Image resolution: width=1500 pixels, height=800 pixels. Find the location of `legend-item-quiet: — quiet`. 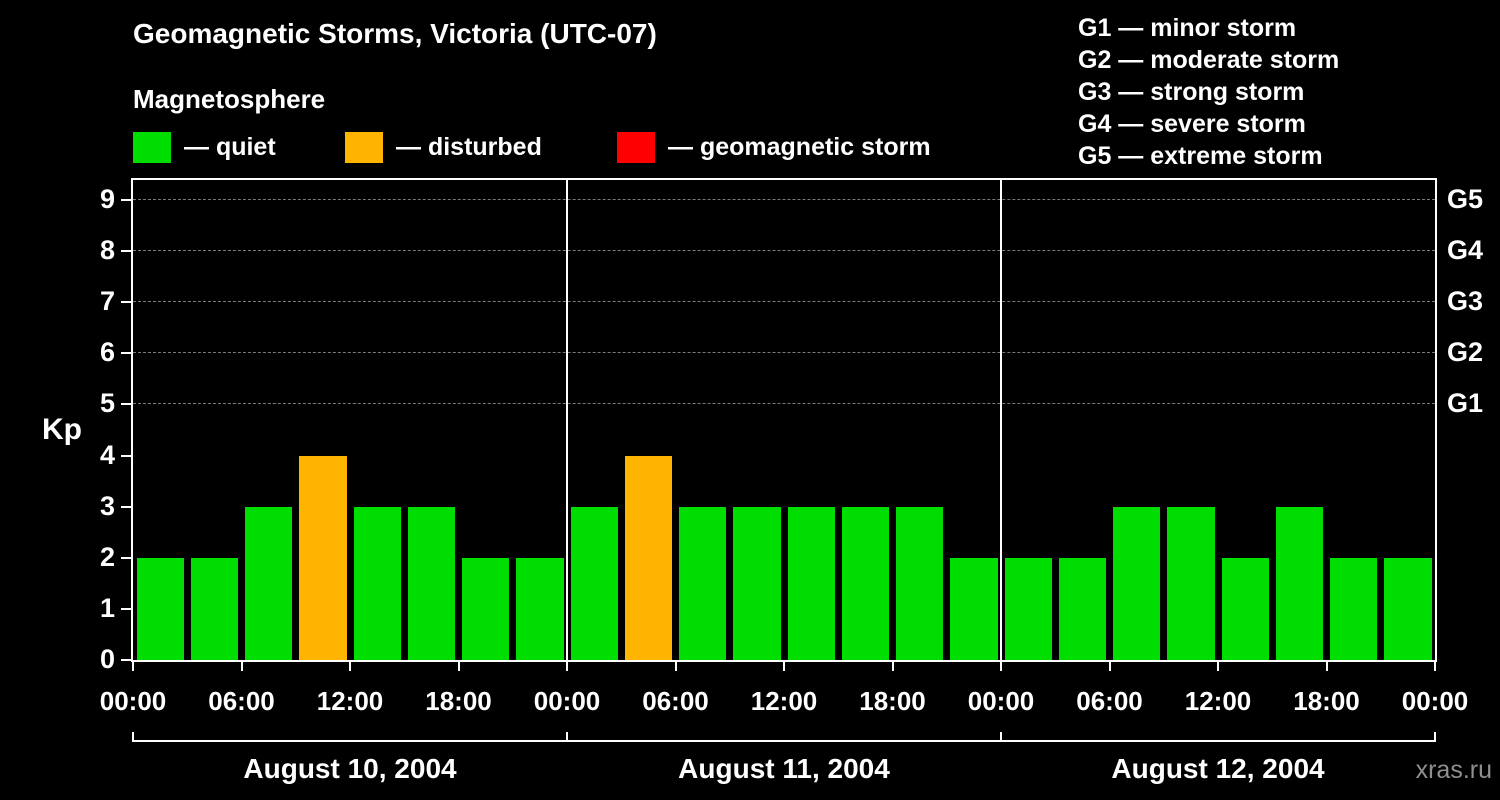

legend-item-quiet: — quiet is located at coordinates (204, 147).